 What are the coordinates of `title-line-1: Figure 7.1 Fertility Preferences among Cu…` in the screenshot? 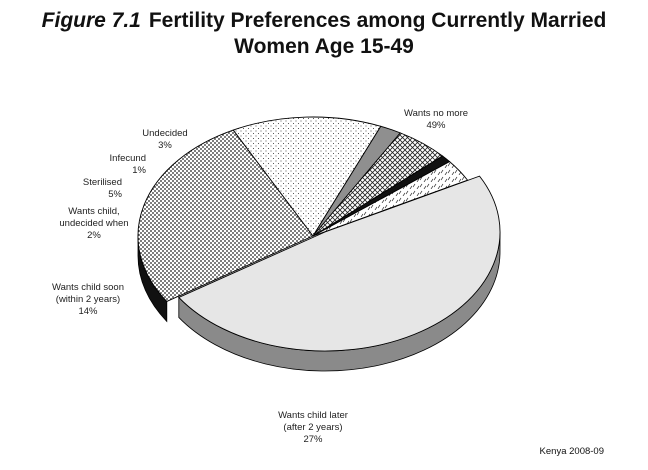 It's located at (324, 21).